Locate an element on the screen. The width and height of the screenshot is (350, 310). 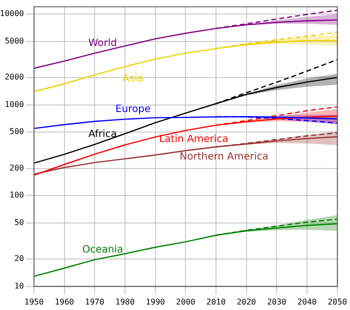
x-tick-label: 1980 is located at coordinates (125, 301).